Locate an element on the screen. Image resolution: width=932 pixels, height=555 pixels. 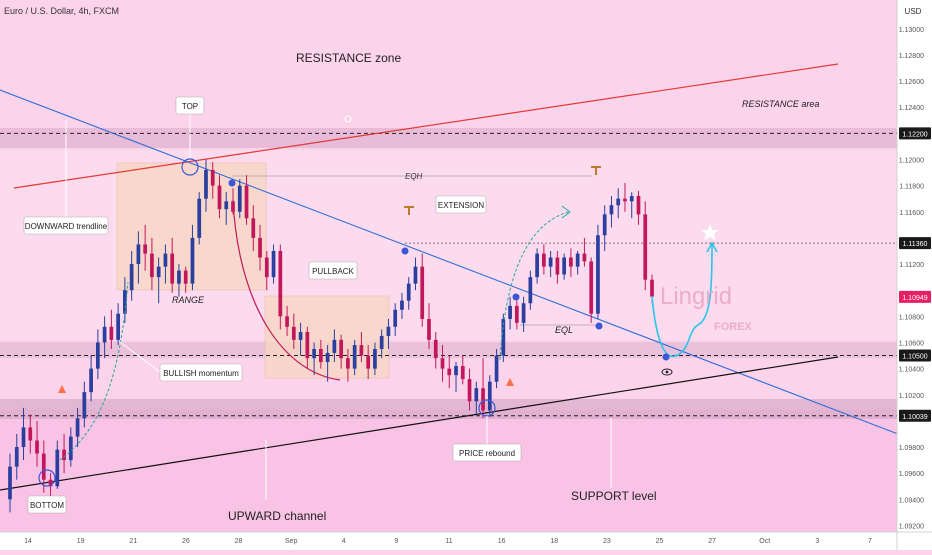
price-tick-label: 1.12400 is located at coordinates (911, 108).